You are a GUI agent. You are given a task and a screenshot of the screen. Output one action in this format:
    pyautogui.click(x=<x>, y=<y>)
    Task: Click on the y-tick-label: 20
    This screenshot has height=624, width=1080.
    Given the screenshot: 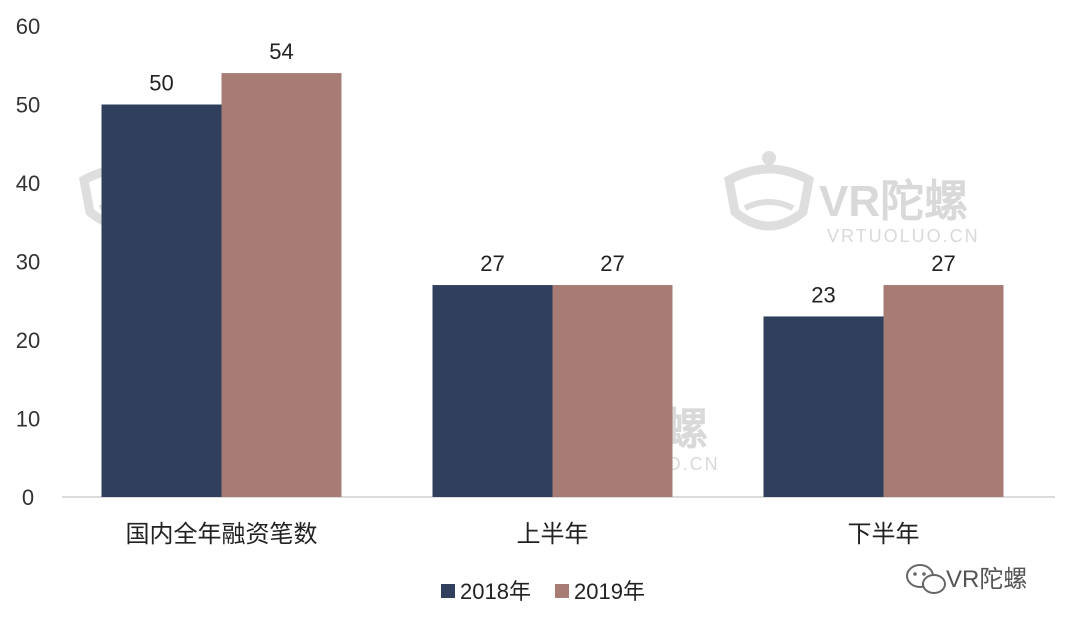 What is the action you would take?
    pyautogui.click(x=28, y=340)
    